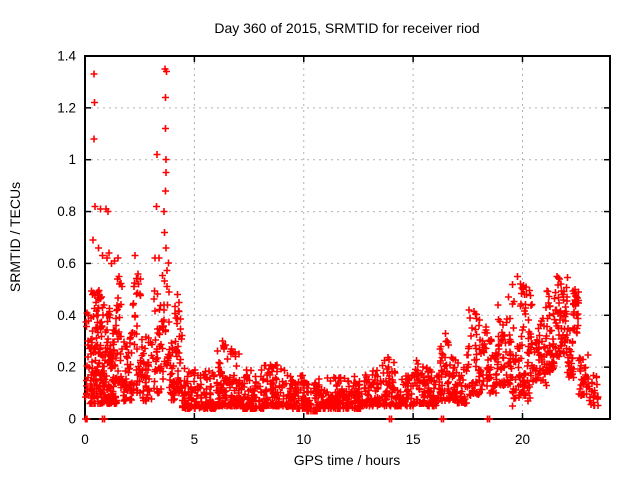 This screenshot has height=480, width=640. Describe the element at coordinates (303, 439) in the screenshot. I see `x-tick-label: 10` at that location.